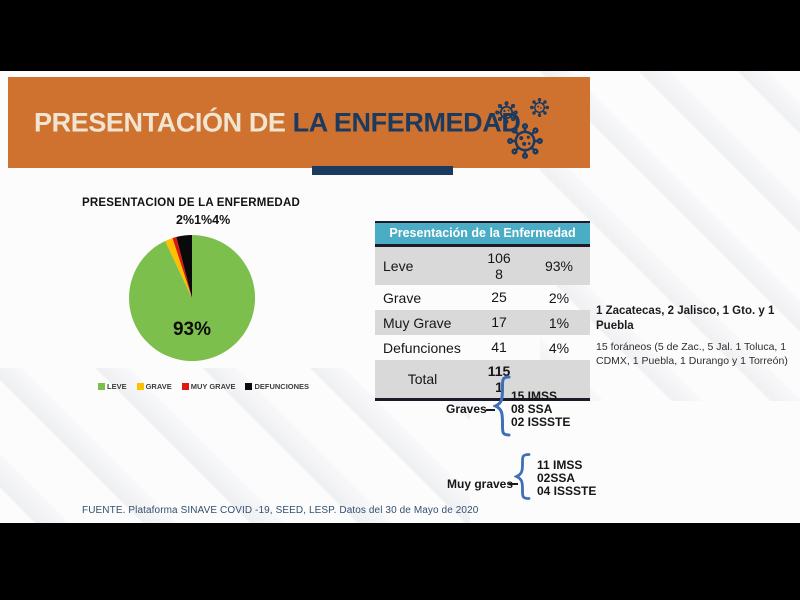 Image resolution: width=800 pixels, height=600 pixels. Describe the element at coordinates (559, 266) in the screenshot. I see `table-cell-percent: 93%` at that location.